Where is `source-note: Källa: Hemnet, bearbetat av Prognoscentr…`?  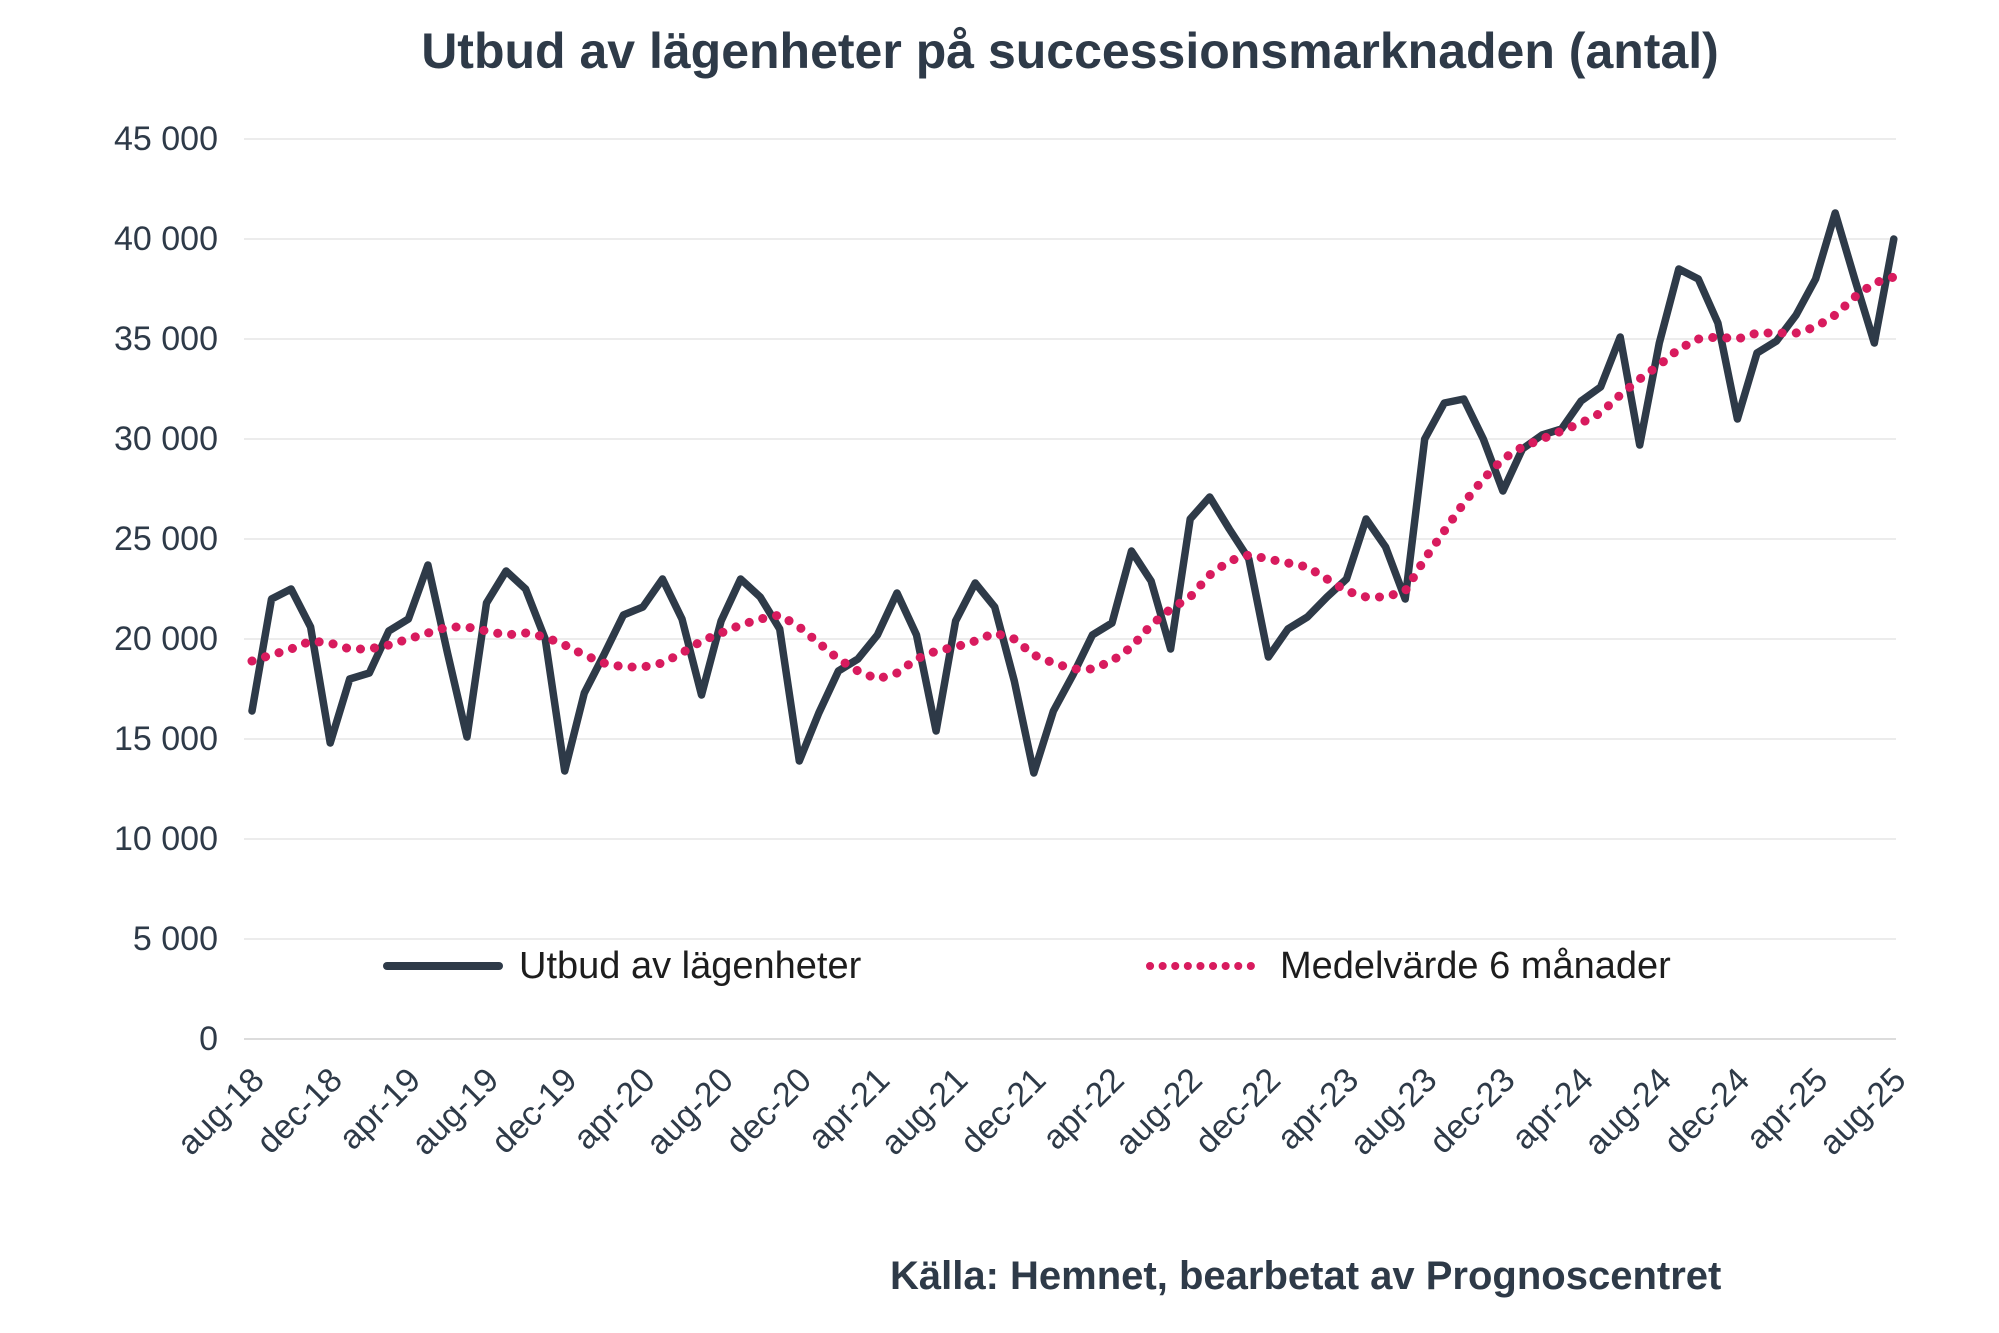
source-note: Källa: Hemnet, bearbetat av Prognoscentr… is located at coordinates (1306, 1276).